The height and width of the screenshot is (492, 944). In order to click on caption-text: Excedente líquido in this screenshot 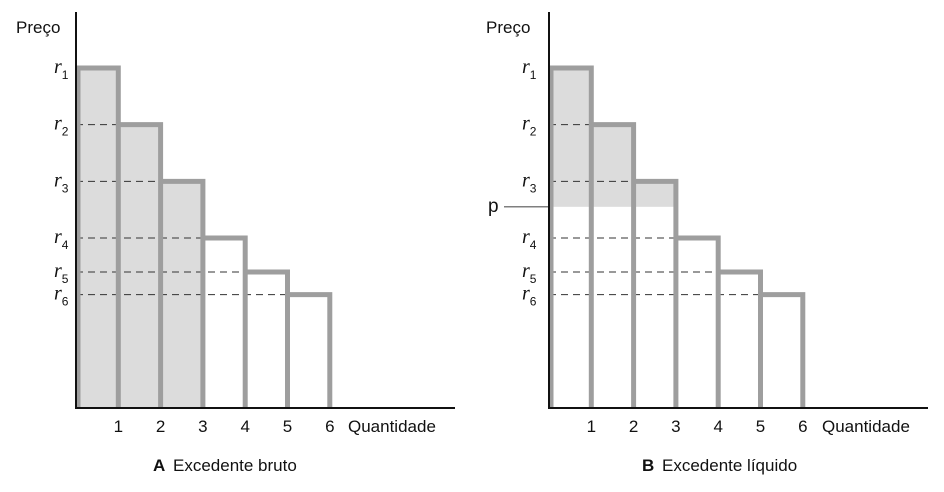, I will do `click(729, 465)`.